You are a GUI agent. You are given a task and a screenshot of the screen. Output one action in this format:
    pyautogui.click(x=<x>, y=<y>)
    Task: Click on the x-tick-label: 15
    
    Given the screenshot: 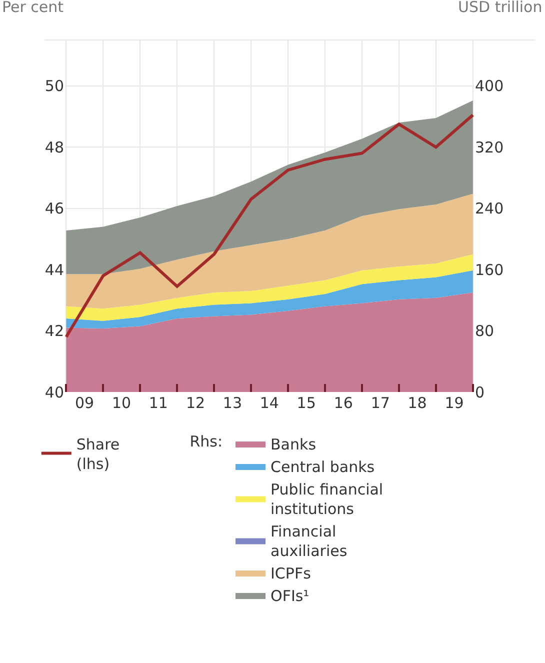 What is the action you would take?
    pyautogui.click(x=306, y=403)
    